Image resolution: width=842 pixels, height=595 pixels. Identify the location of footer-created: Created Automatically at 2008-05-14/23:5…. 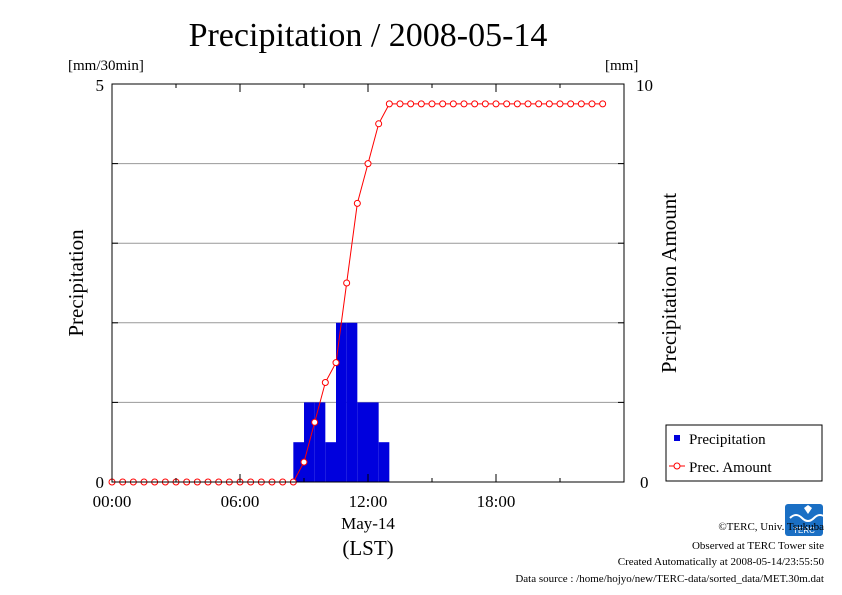
(720, 562).